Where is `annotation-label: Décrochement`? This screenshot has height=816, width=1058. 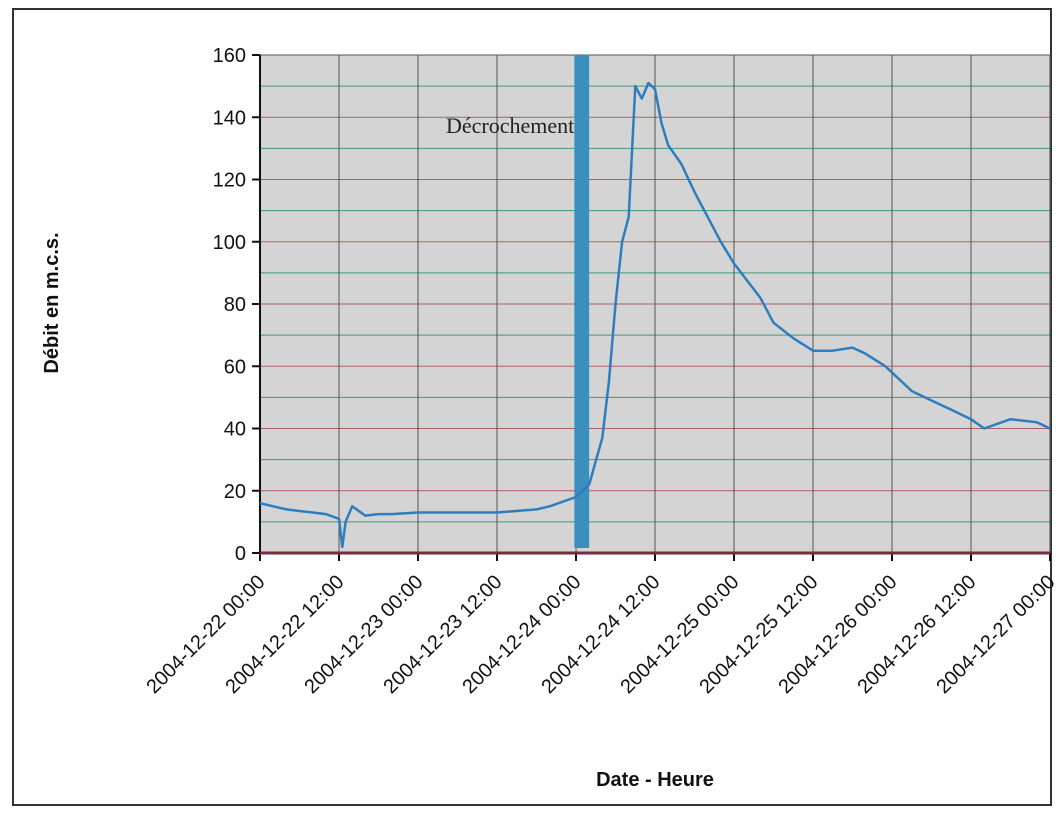 annotation-label: Décrochement is located at coordinates (510, 125).